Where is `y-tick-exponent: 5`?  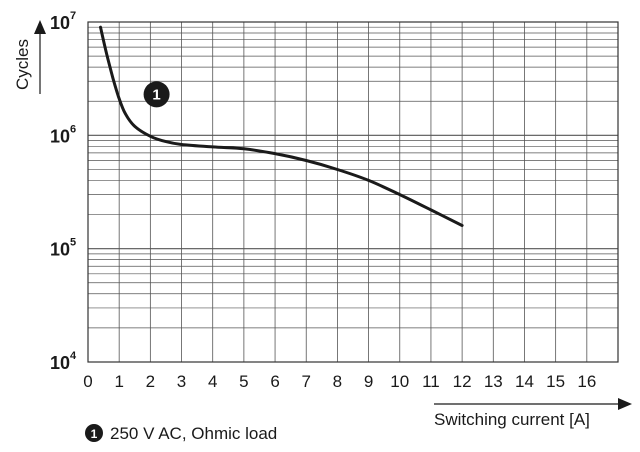 y-tick-exponent: 5 is located at coordinates (73, 243).